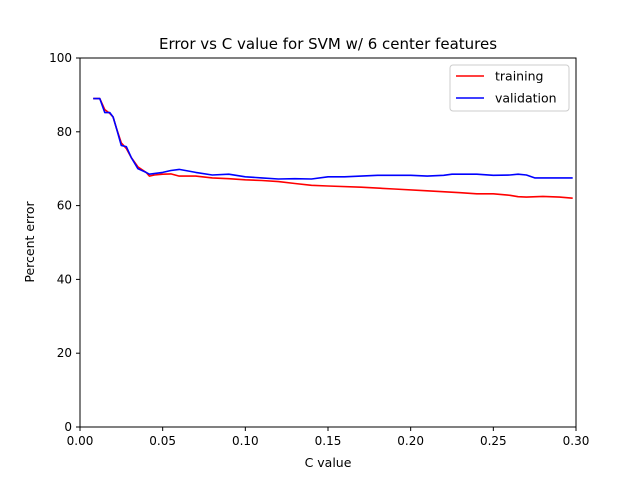  Describe the element at coordinates (333, 138) in the screenshot. I see `series-line-validation` at that location.